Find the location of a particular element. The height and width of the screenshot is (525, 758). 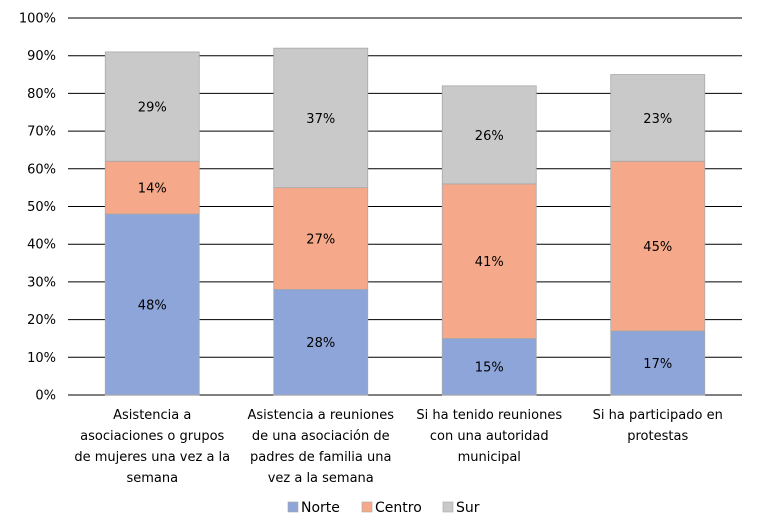

data-label: 29% is located at coordinates (152, 108).